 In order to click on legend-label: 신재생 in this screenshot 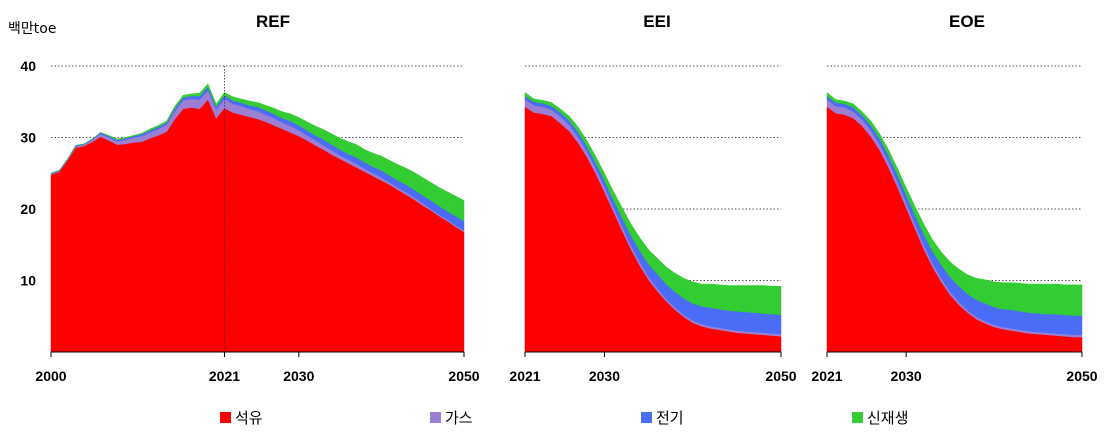, I will do `click(887, 418)`.